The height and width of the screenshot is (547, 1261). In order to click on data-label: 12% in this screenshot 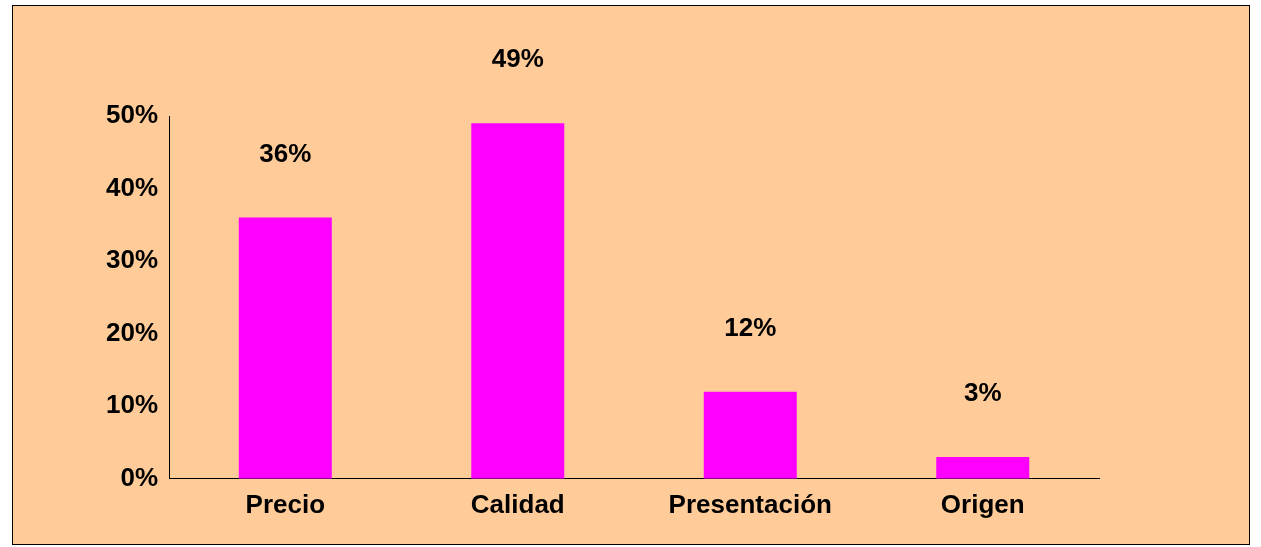, I will do `click(750, 326)`.